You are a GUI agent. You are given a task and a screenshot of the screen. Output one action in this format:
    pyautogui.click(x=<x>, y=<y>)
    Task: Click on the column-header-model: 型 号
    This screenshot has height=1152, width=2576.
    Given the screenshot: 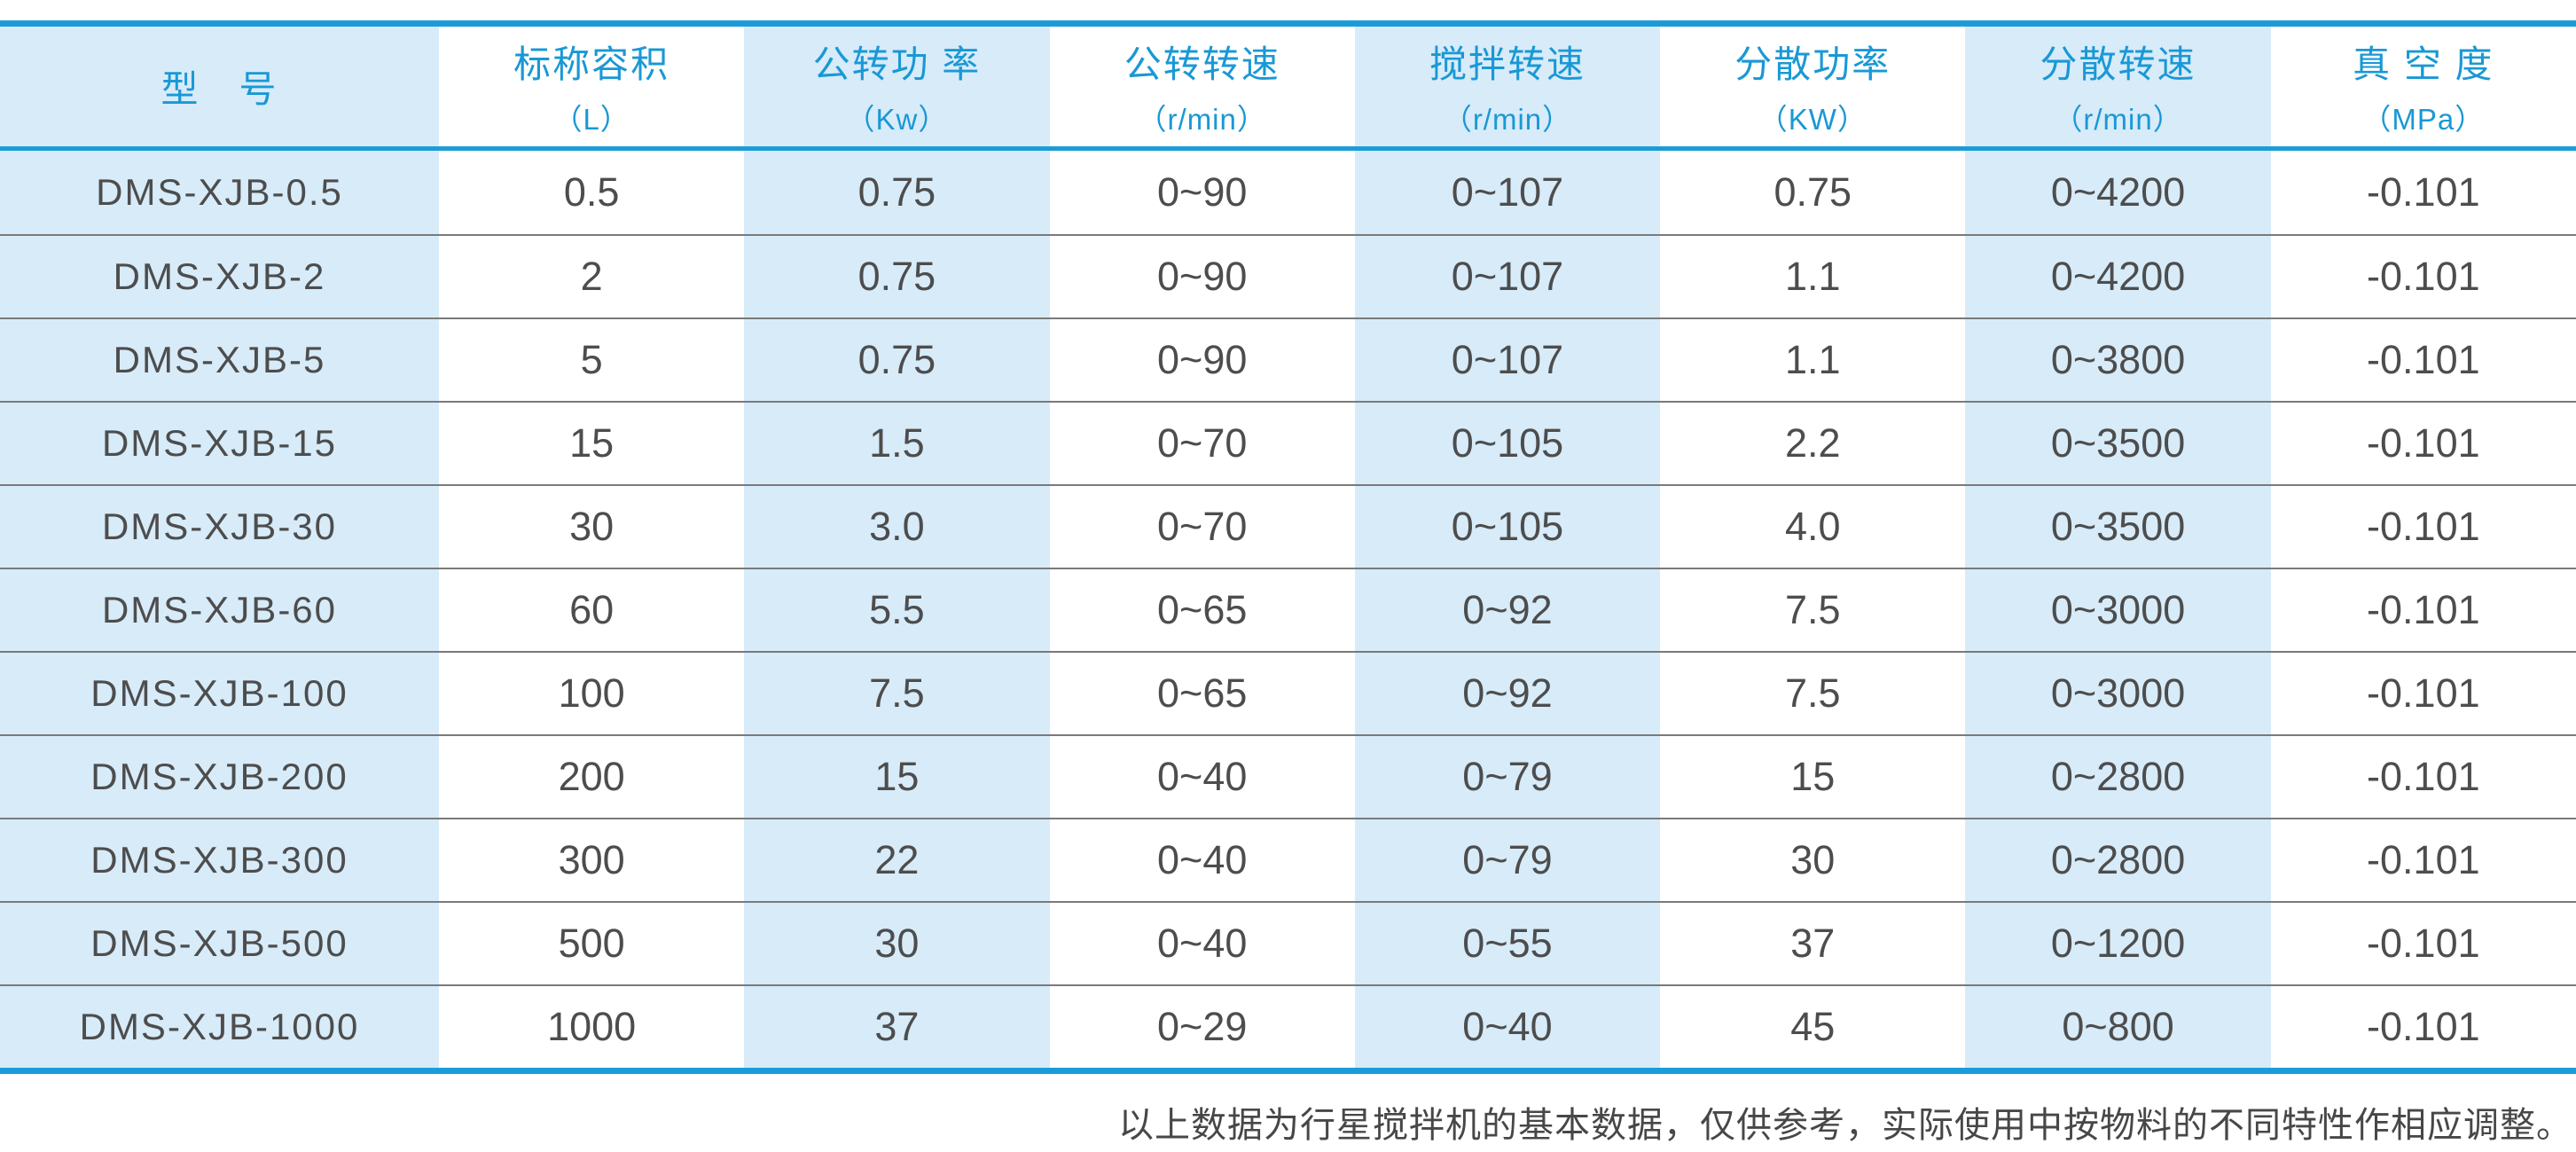 What is the action you would take?
    pyautogui.click(x=219, y=87)
    